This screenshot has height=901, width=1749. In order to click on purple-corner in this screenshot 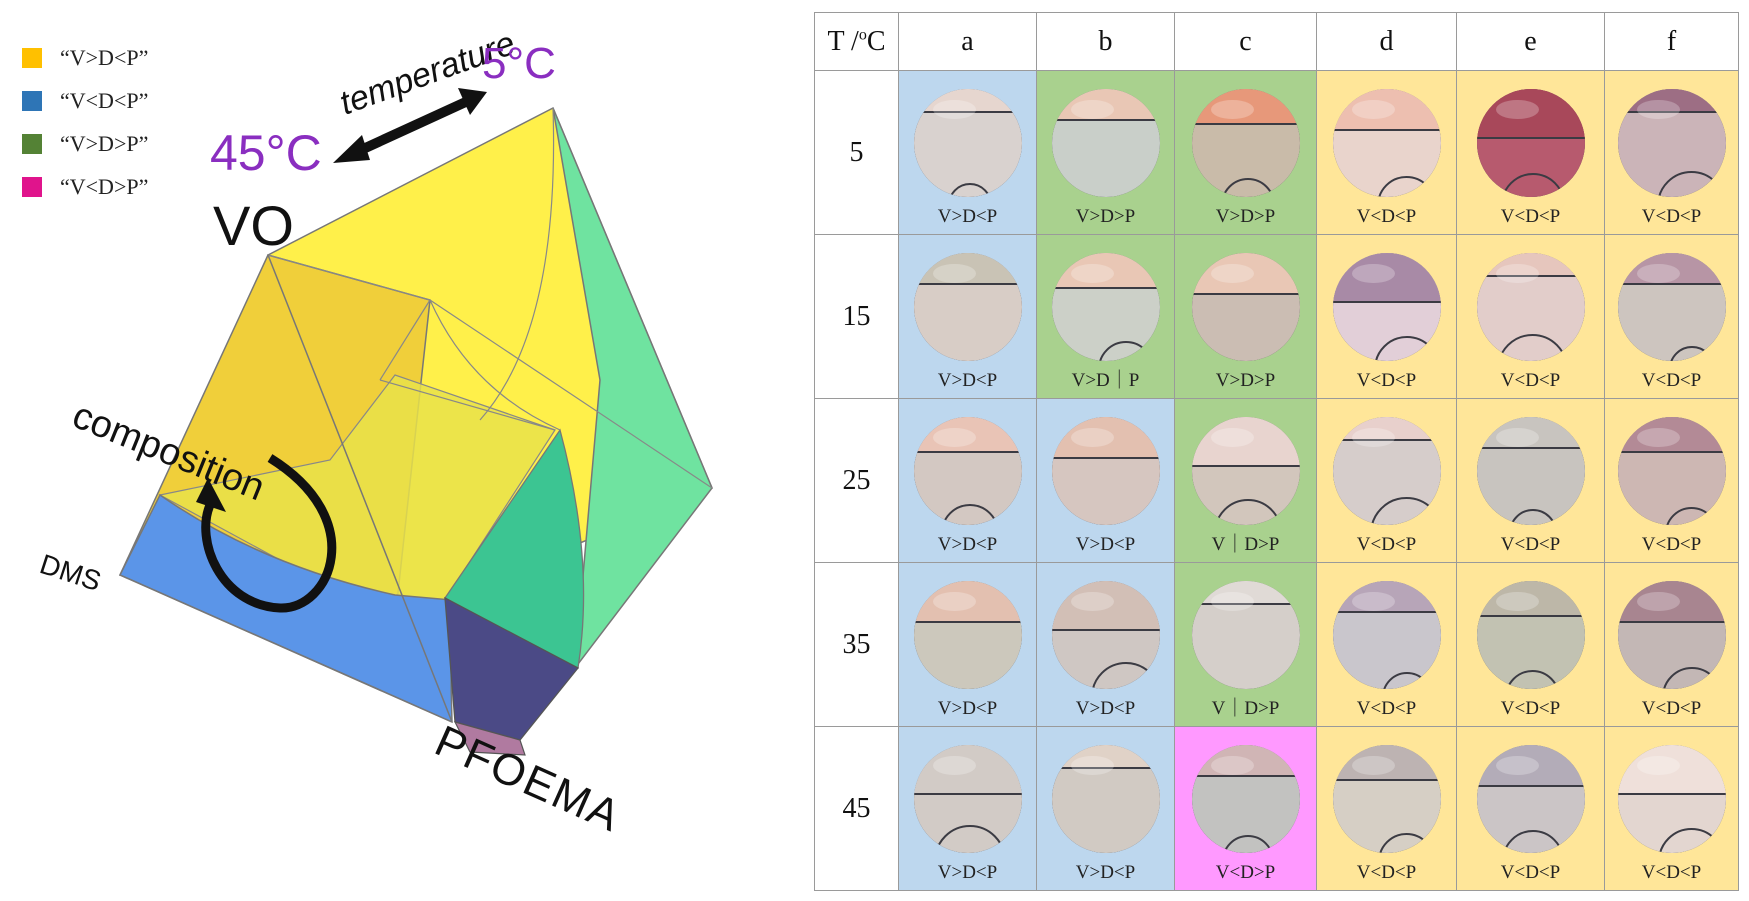, I will do `click(489, 738)`.